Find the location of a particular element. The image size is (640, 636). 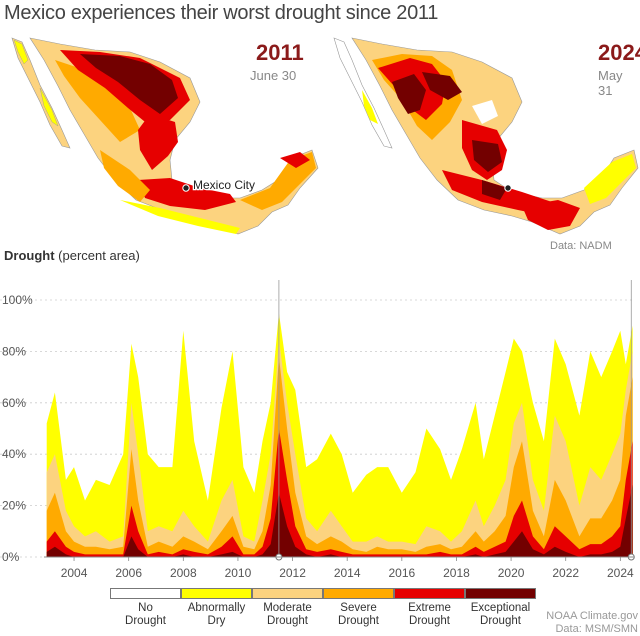

chart-ylabel-bold: Drought is located at coordinates (29, 255).